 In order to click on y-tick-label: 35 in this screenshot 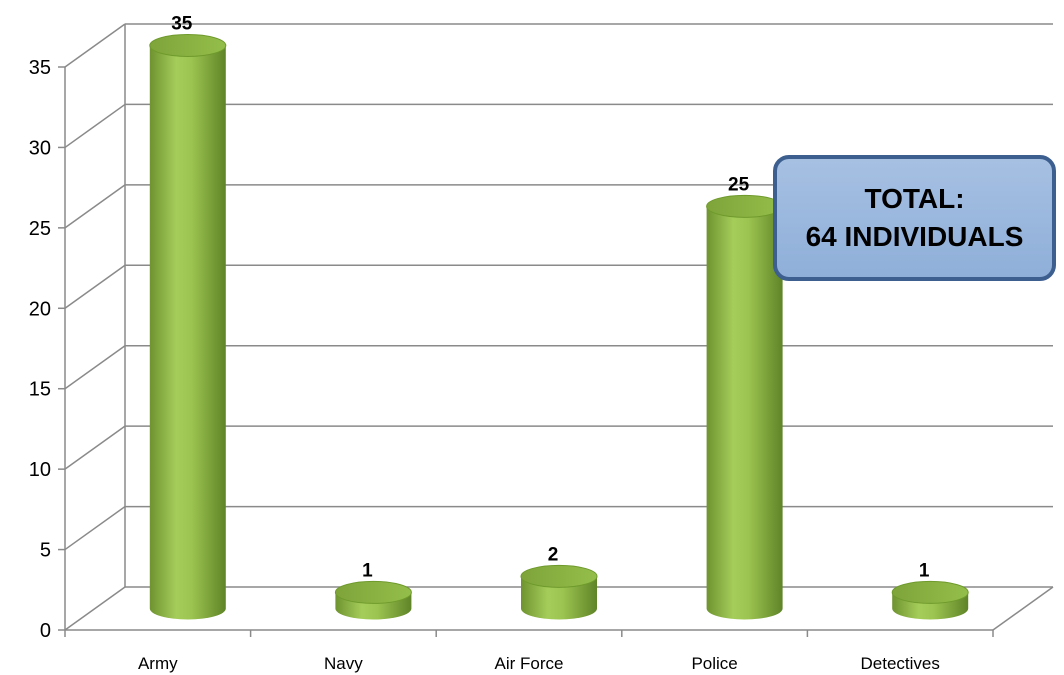, I will do `click(40, 68)`.